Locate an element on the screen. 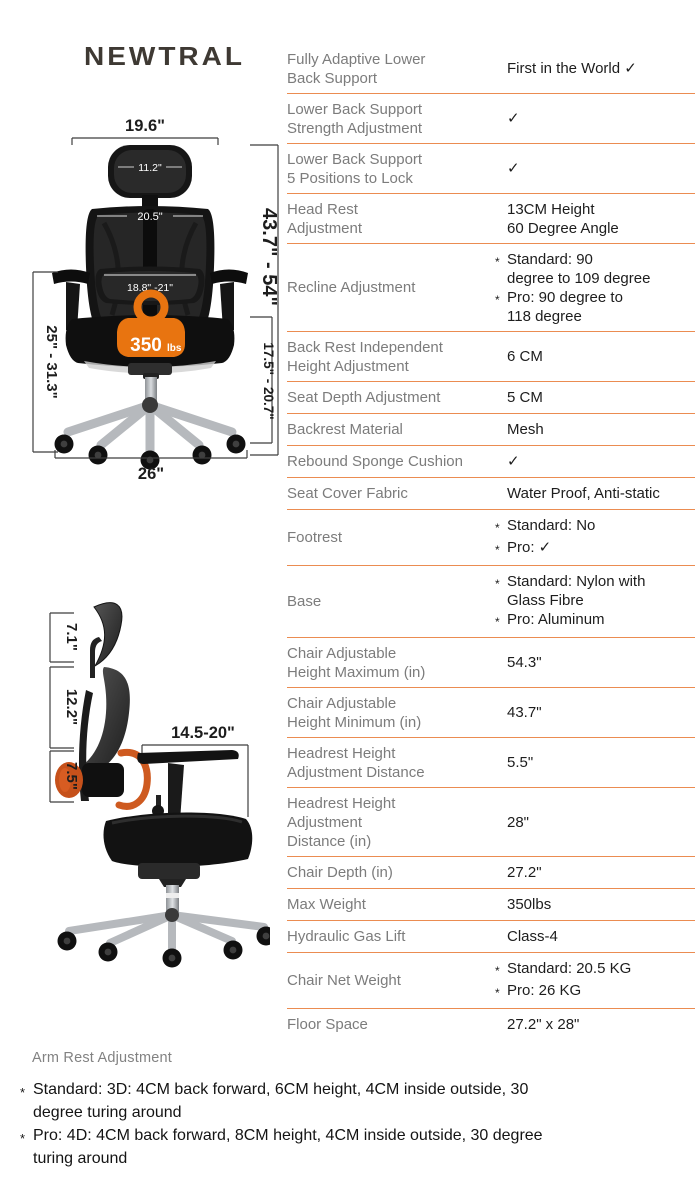 The image size is (695, 1178). chair-front-illustration: 11.2" 20.5" 18.8" -21" is located at coordinates (150, 307).